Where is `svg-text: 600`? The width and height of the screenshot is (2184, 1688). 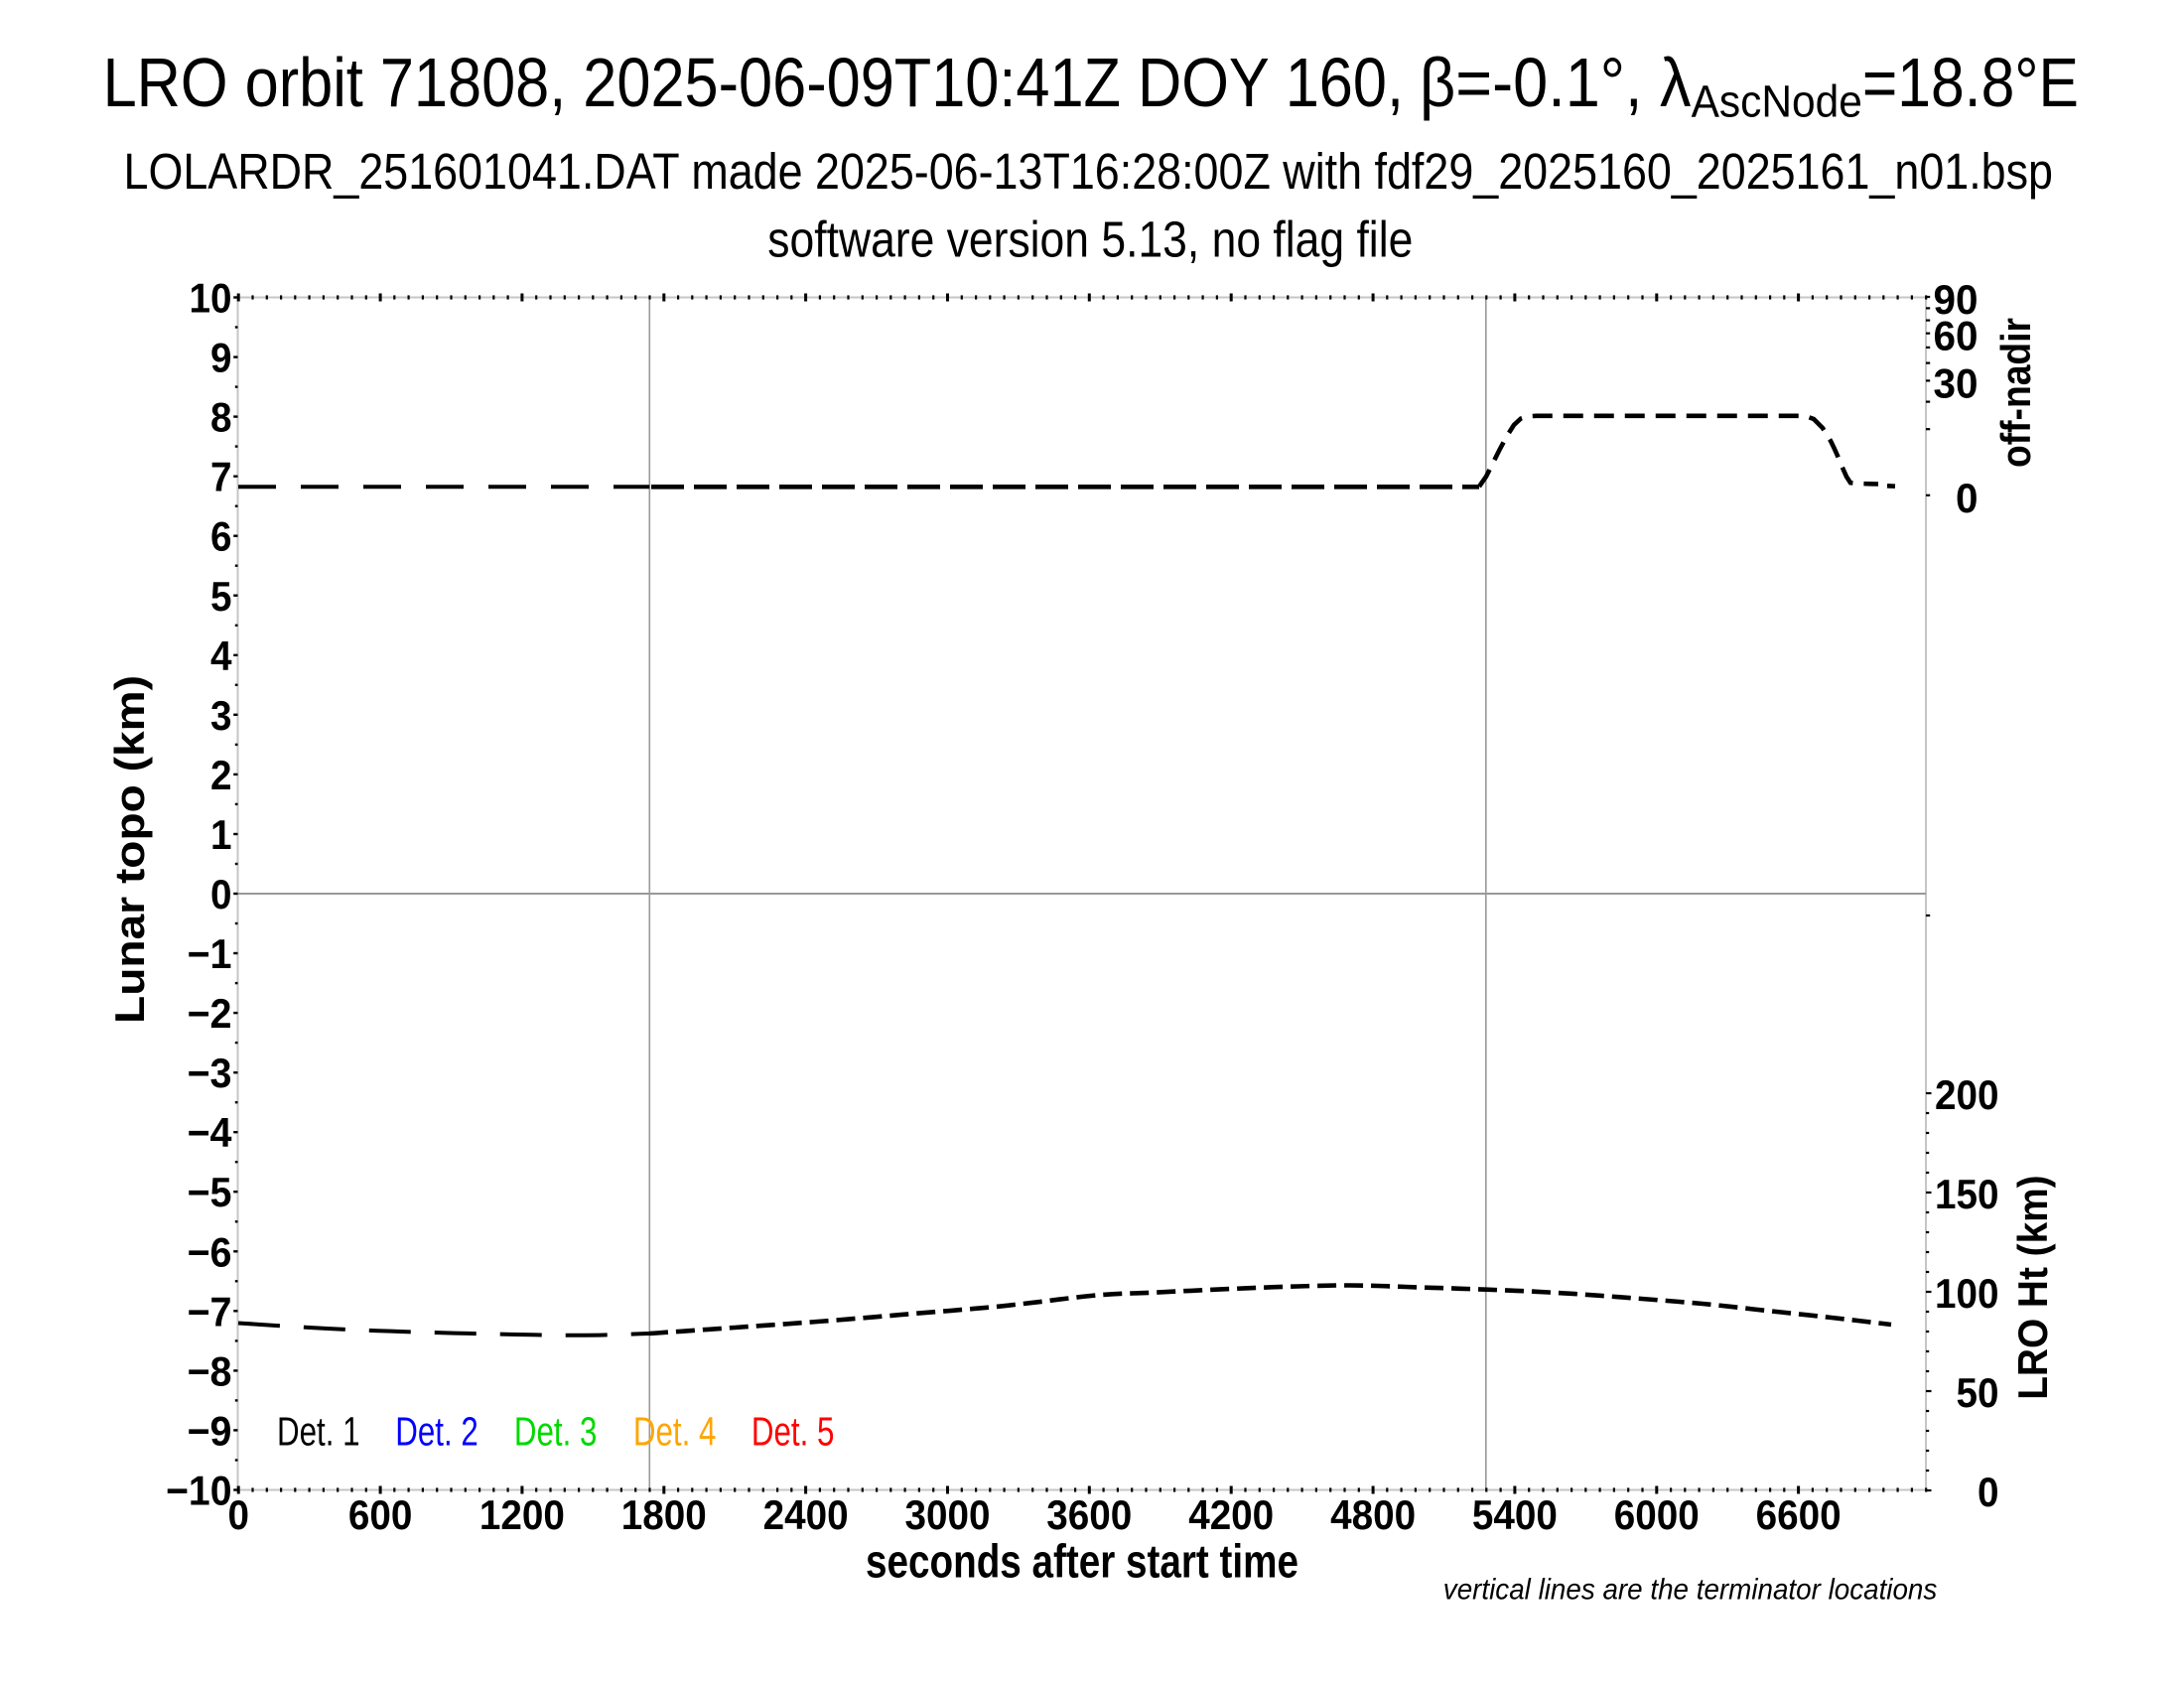 svg-text: 600 is located at coordinates (380, 1514).